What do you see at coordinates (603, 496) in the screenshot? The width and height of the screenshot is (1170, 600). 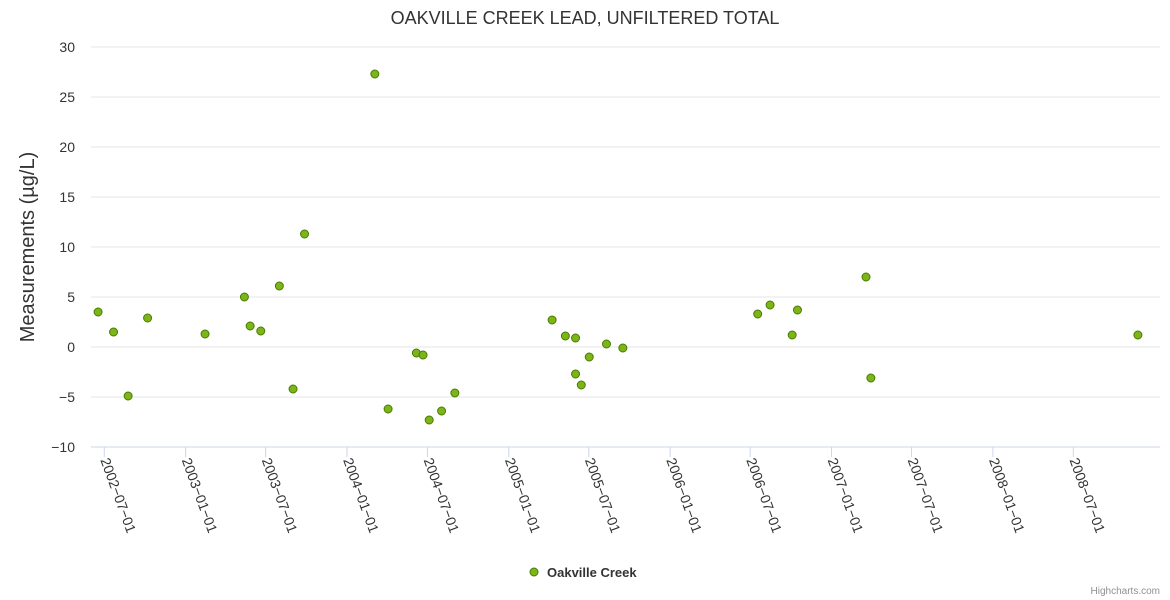 I see `x-tick-label: 2005−07−01` at bounding box center [603, 496].